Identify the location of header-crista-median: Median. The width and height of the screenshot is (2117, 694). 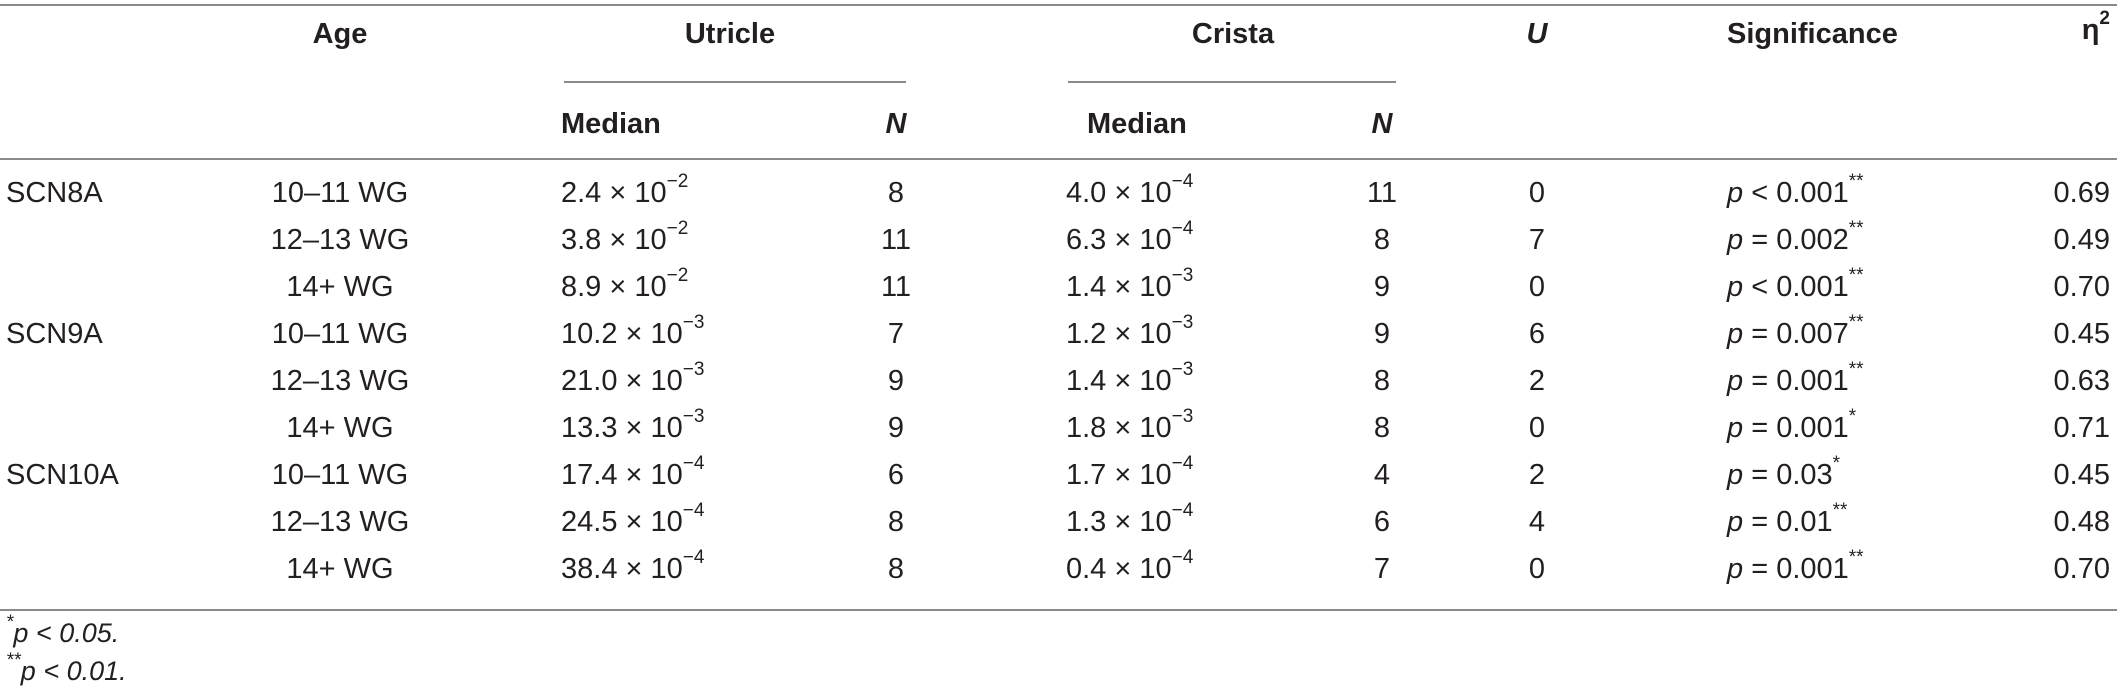
(1137, 124).